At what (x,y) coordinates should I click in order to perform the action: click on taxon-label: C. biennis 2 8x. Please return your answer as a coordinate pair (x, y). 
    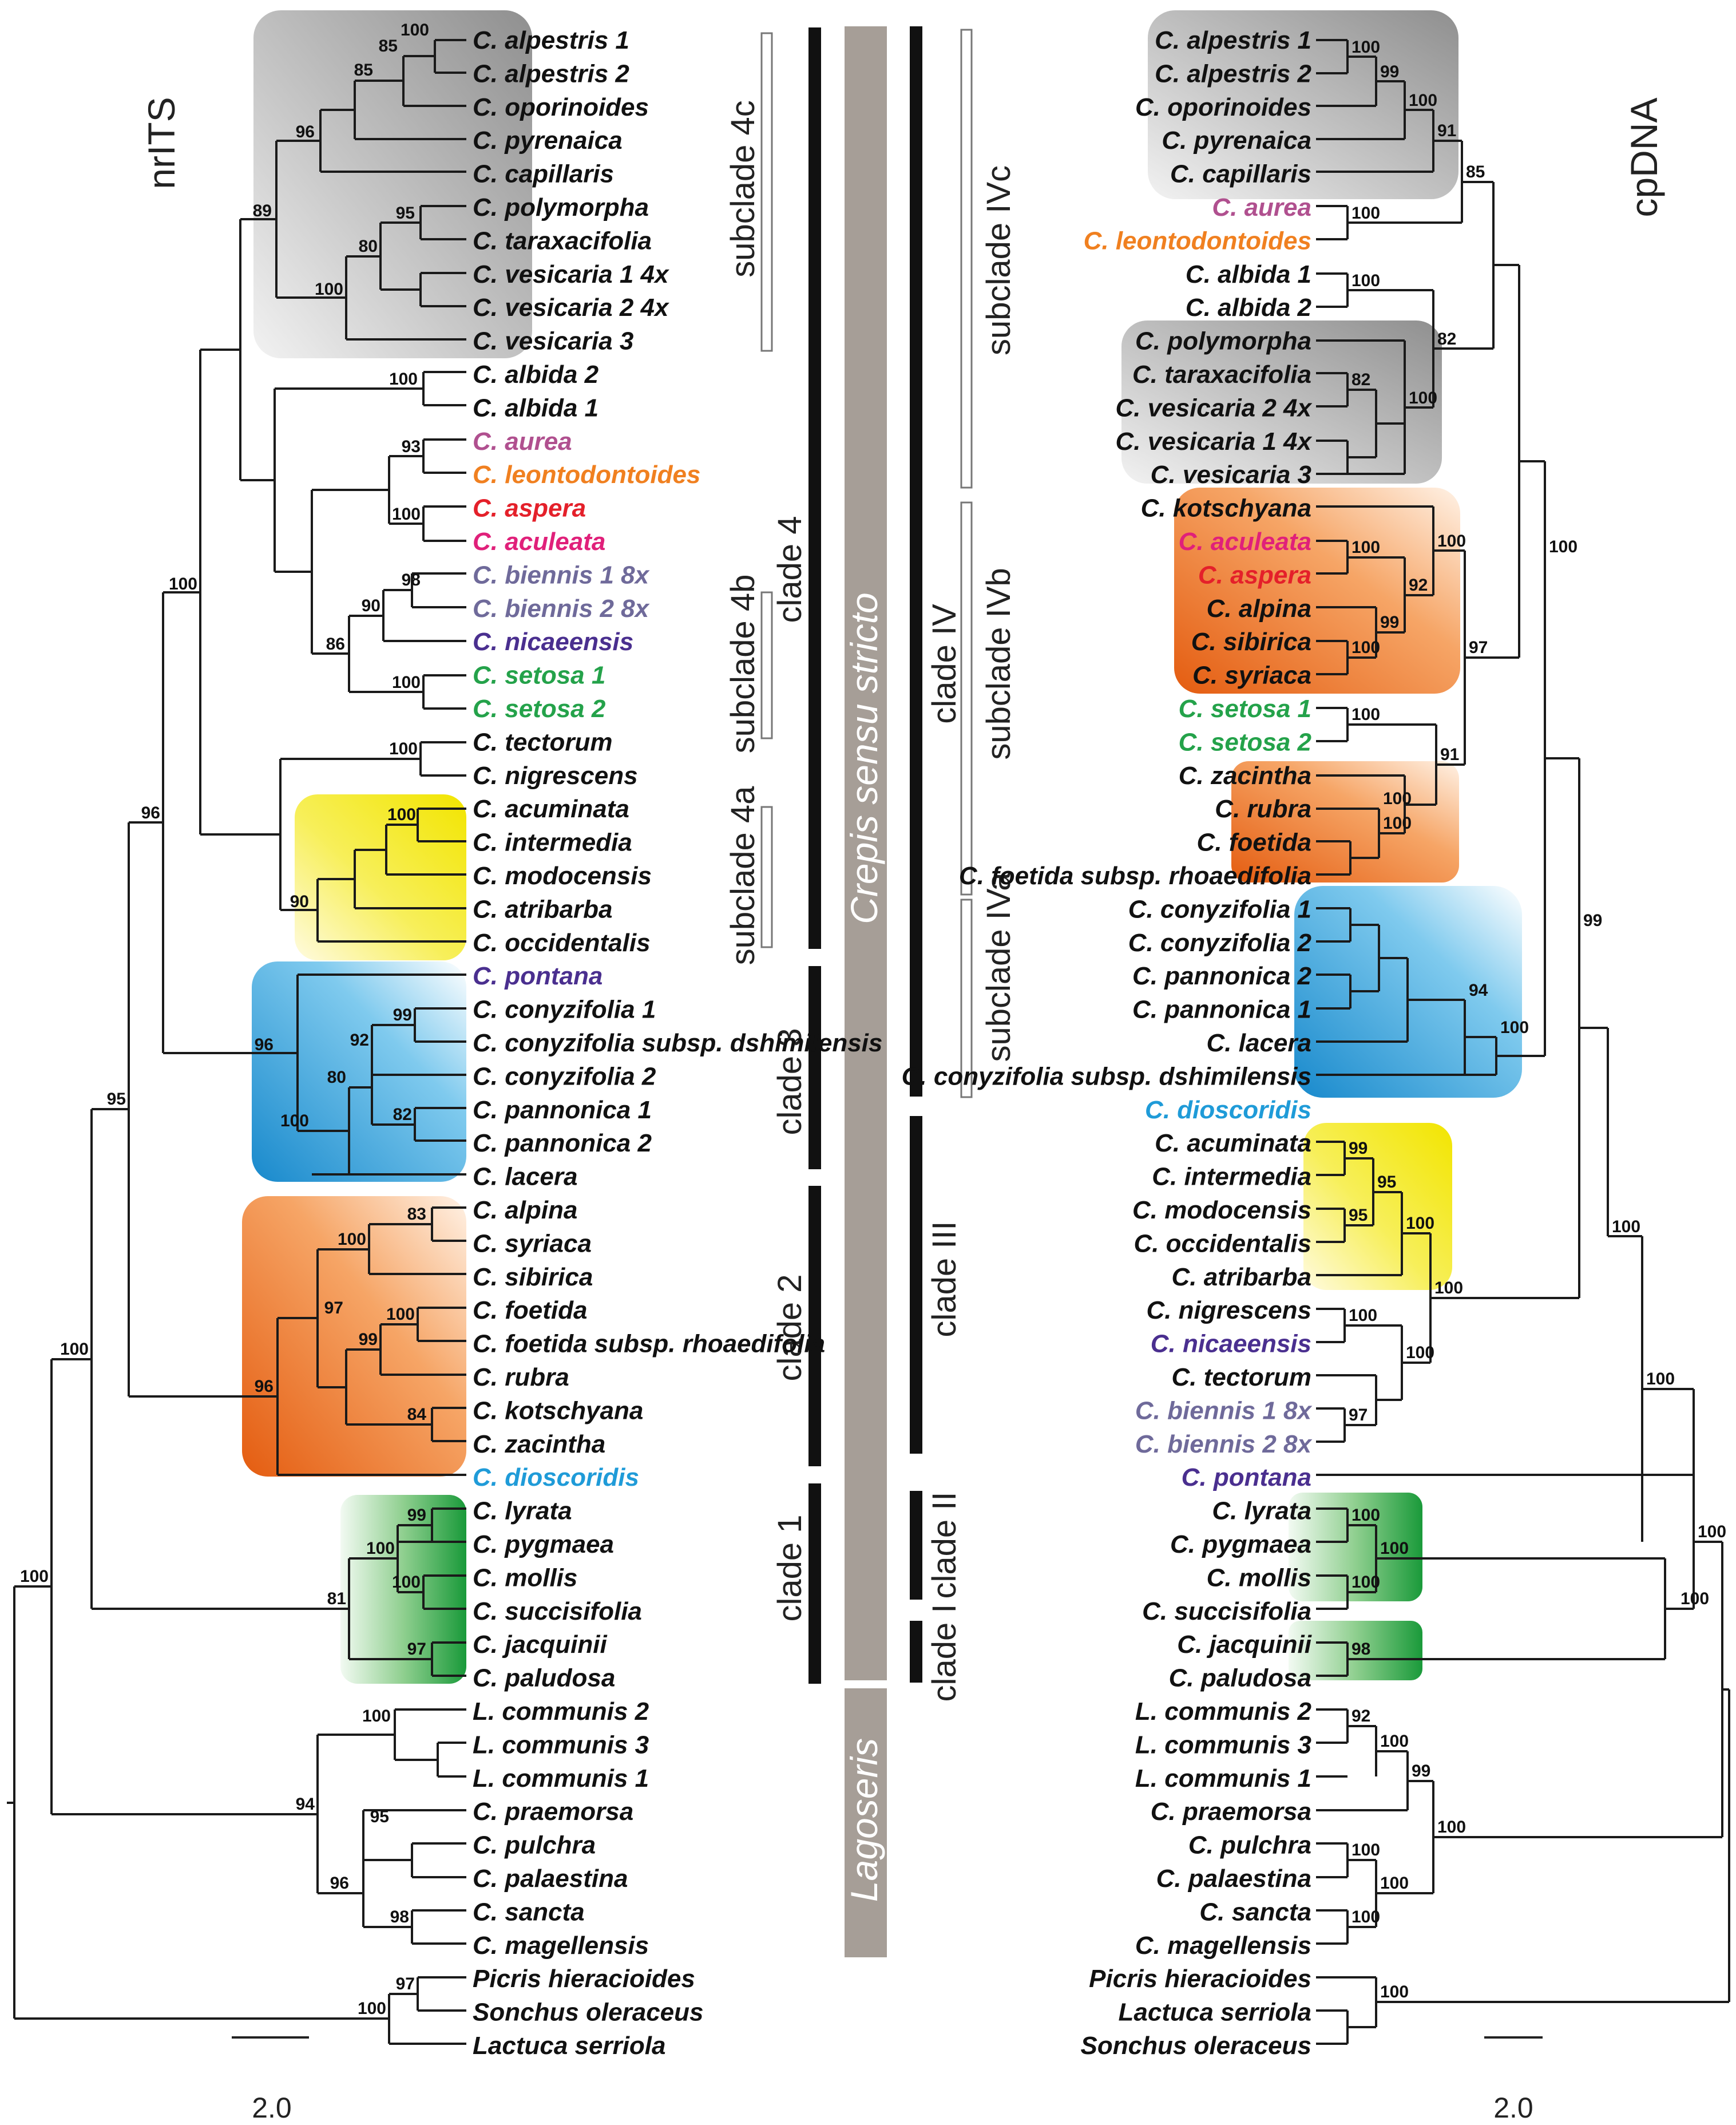
    Looking at the image, I should click on (1224, 1444).